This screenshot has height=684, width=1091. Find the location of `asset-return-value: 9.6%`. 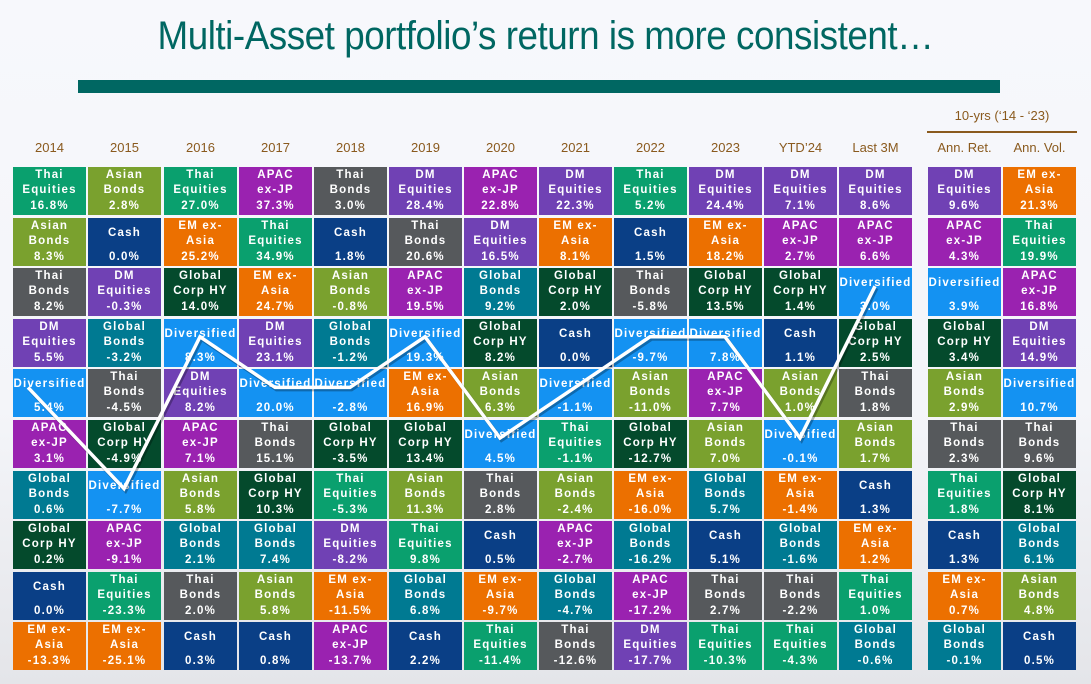

asset-return-value: 9.6% is located at coordinates (1039, 459).